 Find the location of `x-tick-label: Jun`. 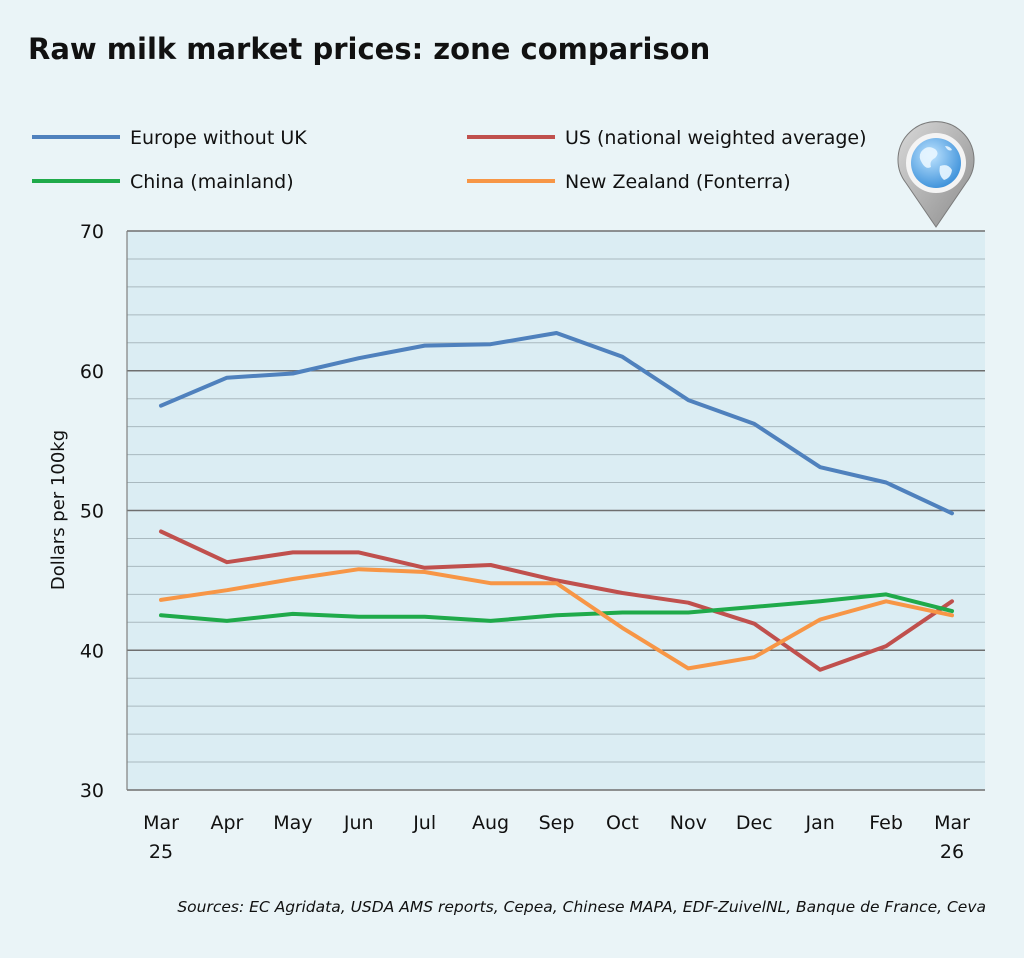

x-tick-label: Jun is located at coordinates (358, 823).